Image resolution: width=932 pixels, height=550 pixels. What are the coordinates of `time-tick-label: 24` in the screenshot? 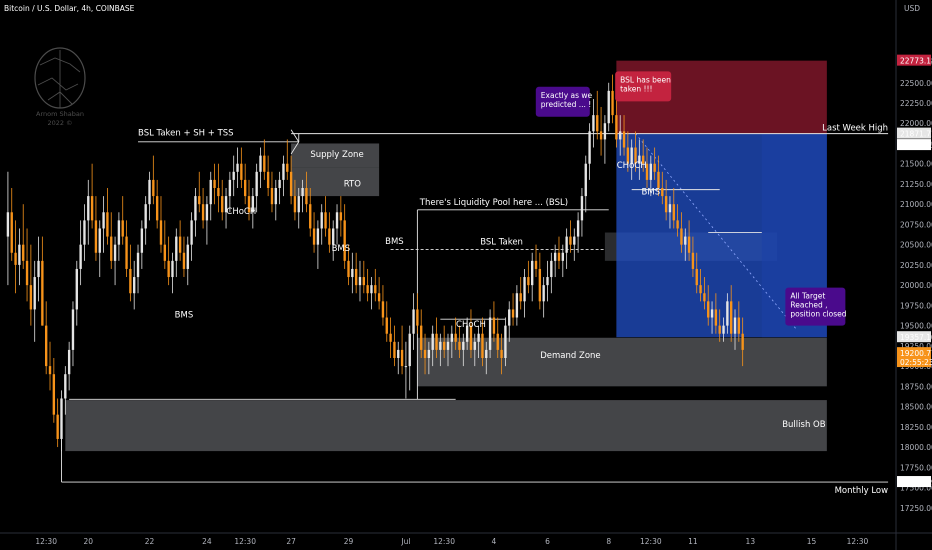 It's located at (207, 541).